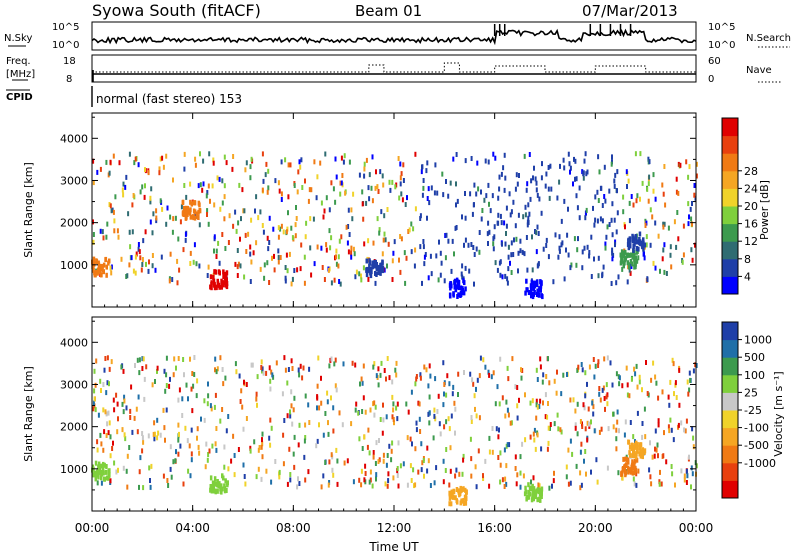  I want to click on velocity-ylabel: Slant Range [km], so click(28, 414).